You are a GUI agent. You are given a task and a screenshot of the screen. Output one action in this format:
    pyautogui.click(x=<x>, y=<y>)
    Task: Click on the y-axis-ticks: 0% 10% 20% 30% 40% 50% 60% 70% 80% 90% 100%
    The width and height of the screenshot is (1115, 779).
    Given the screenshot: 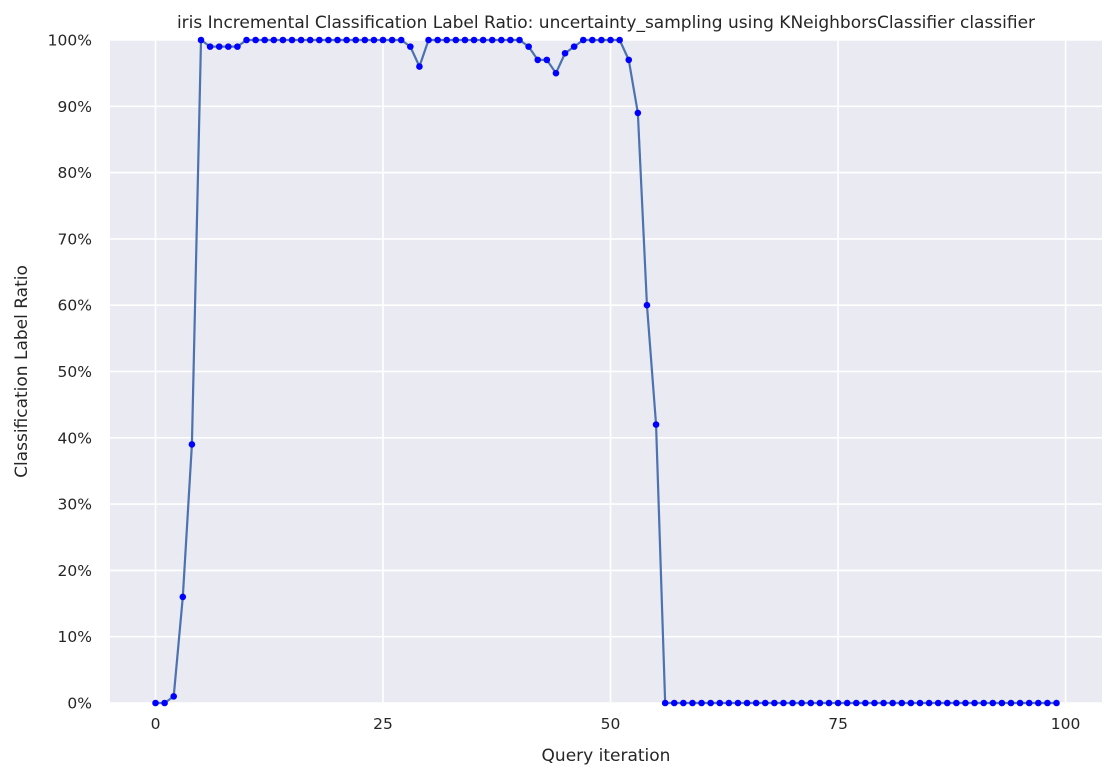 What is the action you would take?
    pyautogui.click(x=70, y=372)
    